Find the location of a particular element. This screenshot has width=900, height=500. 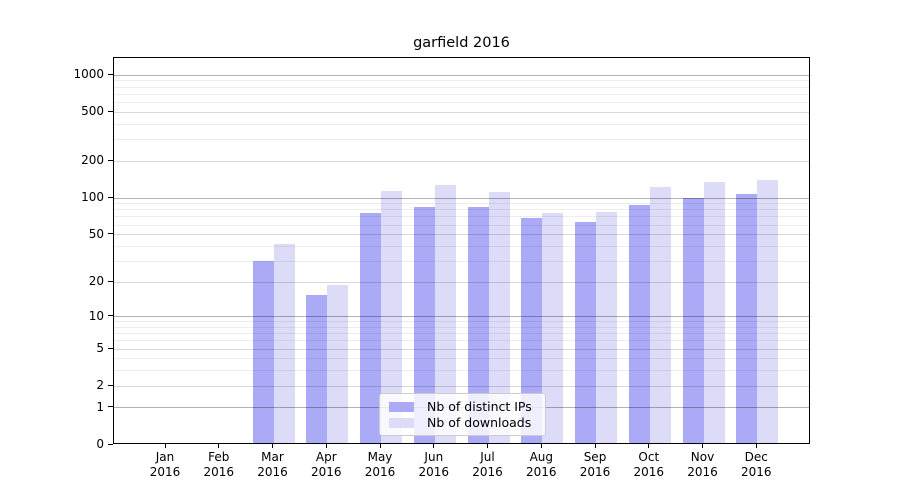

y-tick-label: 100 is located at coordinates (92, 197).